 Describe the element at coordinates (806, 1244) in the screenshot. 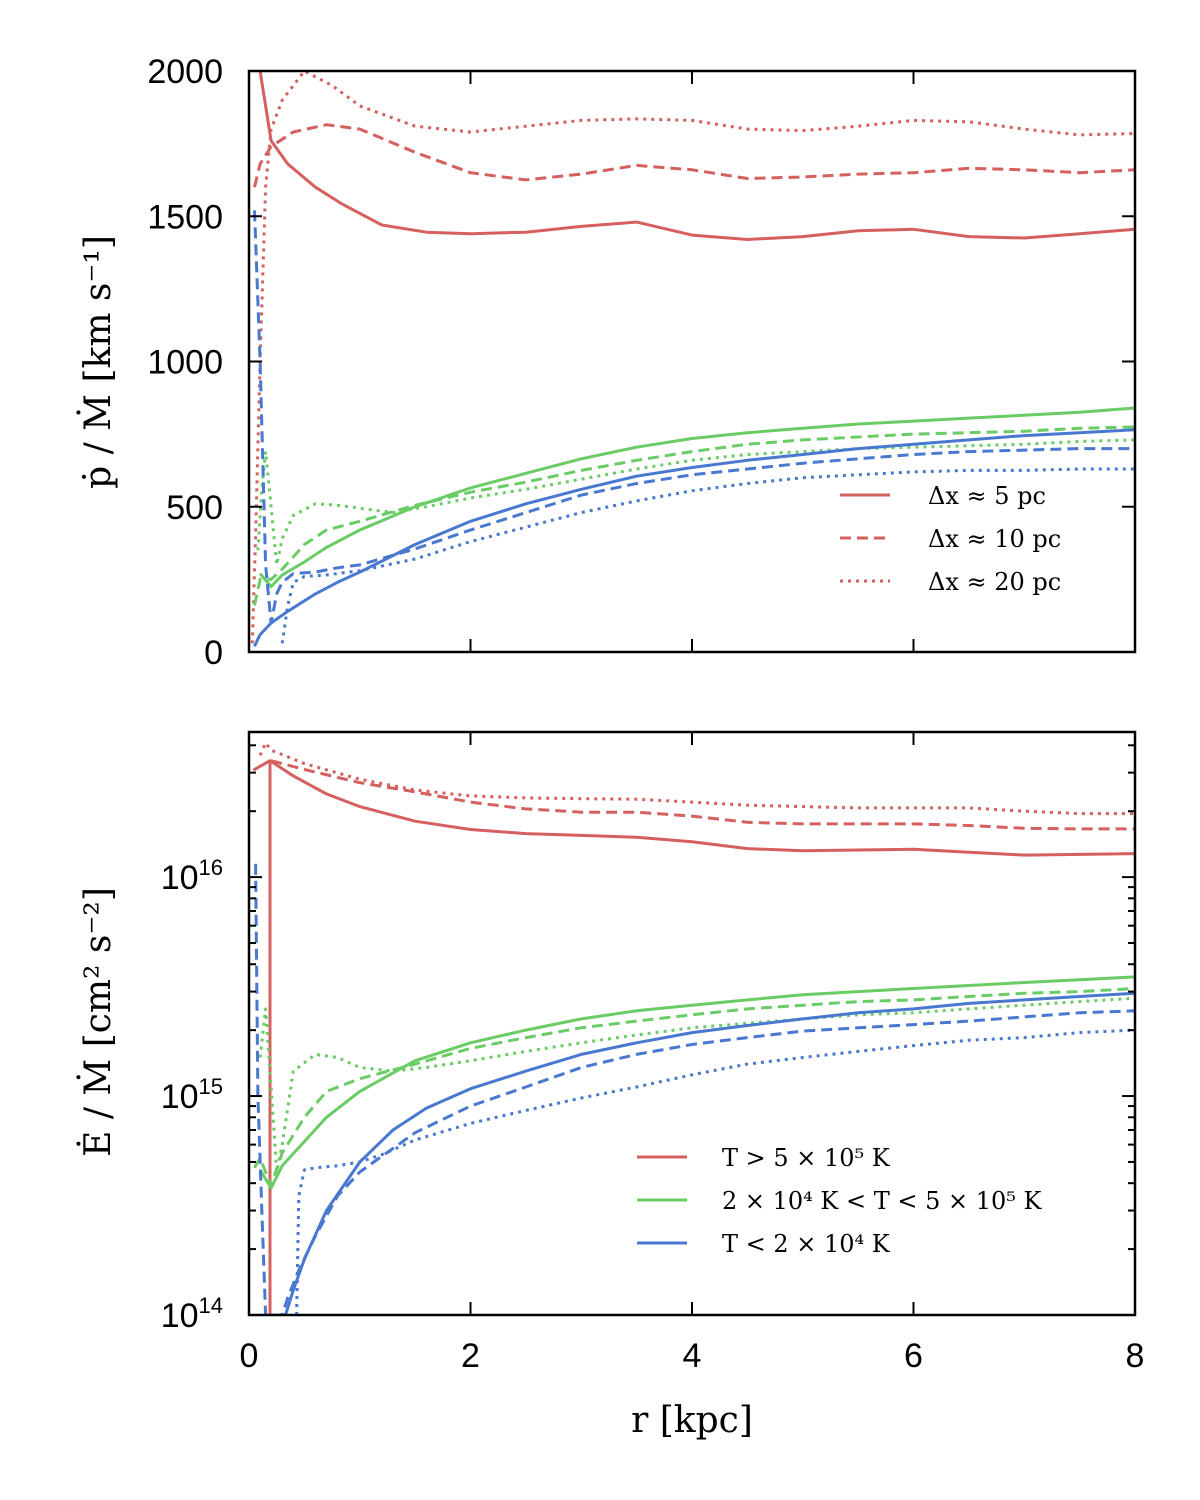

I see `legend-label: T < 2 × 10⁴ K` at that location.